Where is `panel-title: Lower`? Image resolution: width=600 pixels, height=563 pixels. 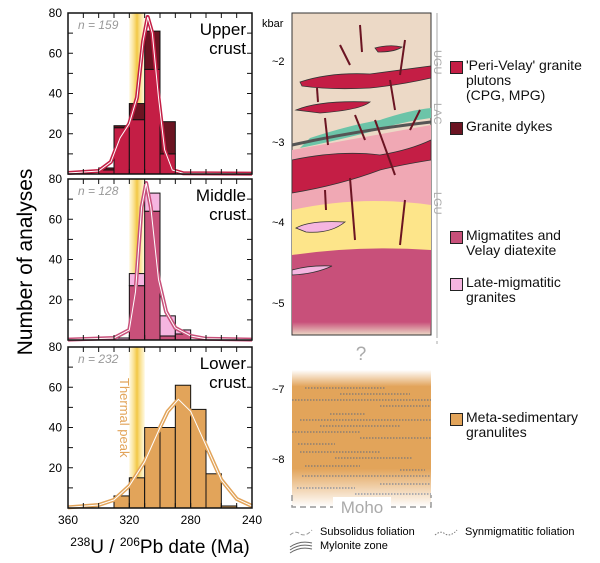
panel-title: Lower is located at coordinates (223, 363).